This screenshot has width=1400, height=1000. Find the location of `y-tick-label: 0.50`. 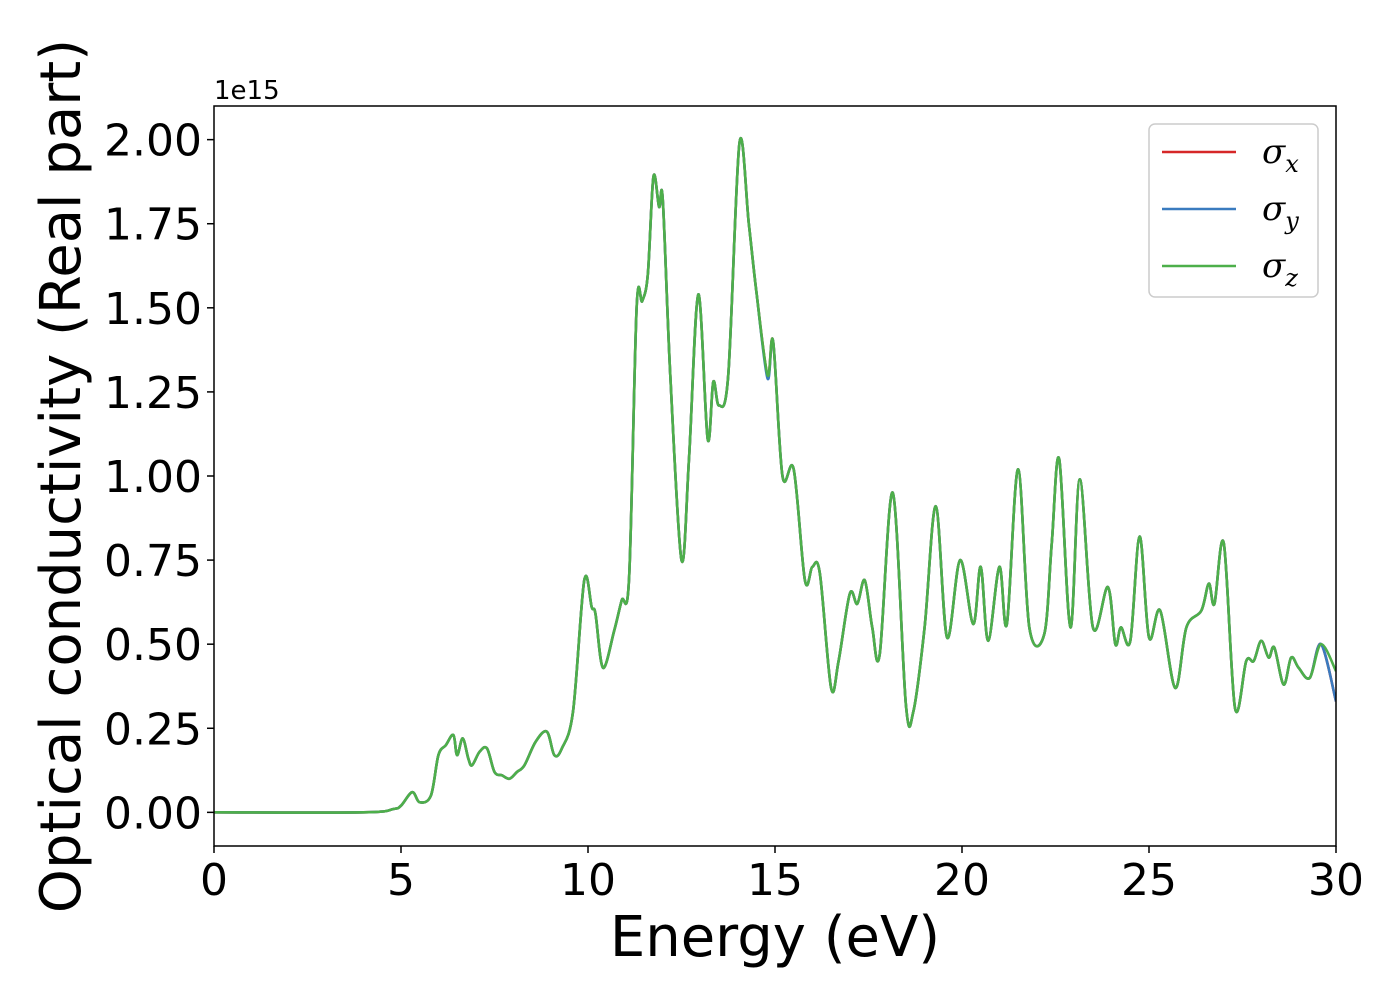

y-tick-label: 0.50 is located at coordinates (153, 645).